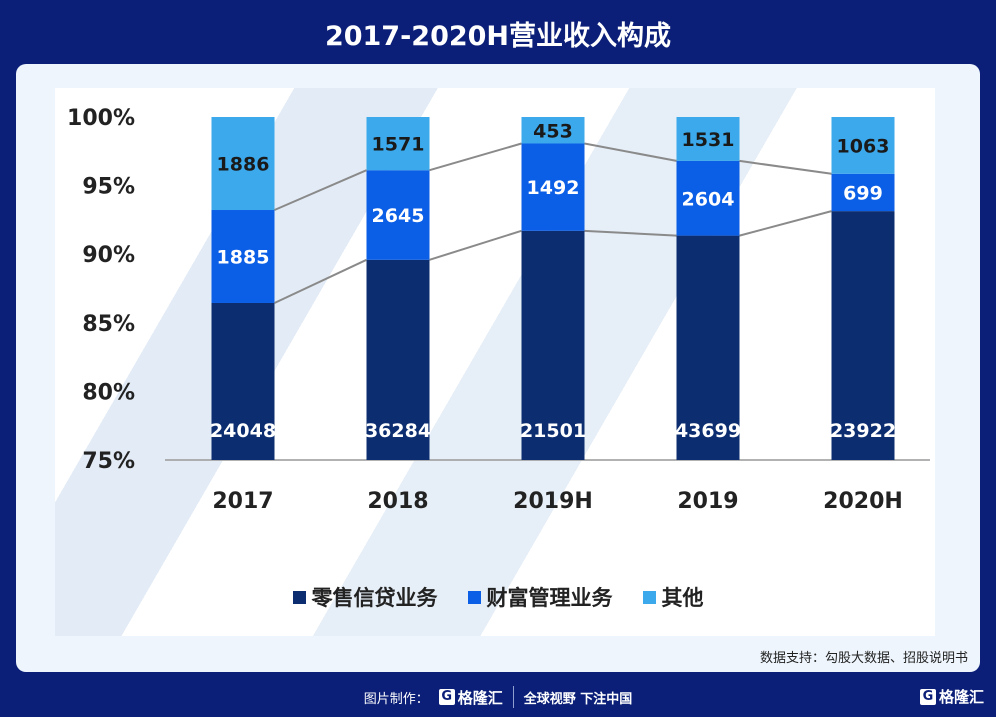 The image size is (996, 717). Describe the element at coordinates (549, 598) in the screenshot. I see `legend-label: 财富管理业务` at that location.